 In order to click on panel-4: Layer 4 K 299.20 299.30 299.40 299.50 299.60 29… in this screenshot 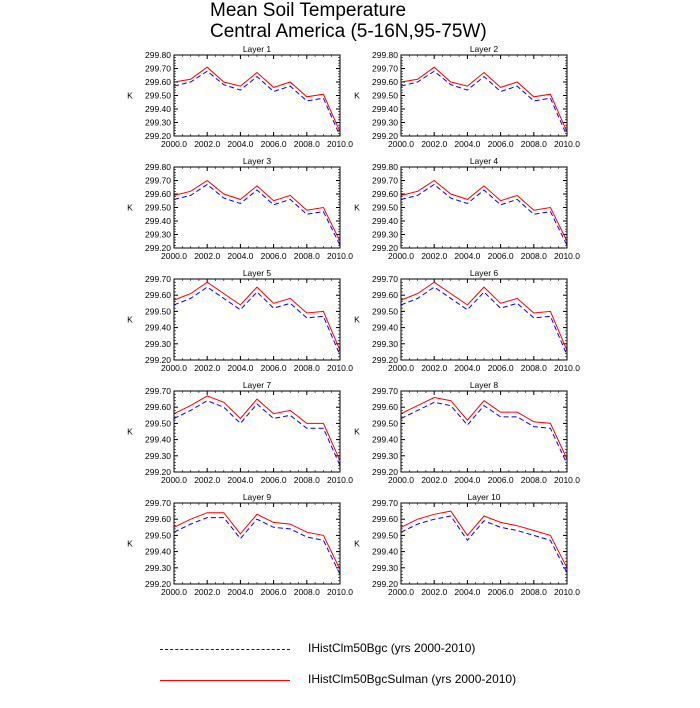, I will do `click(467, 208)`.